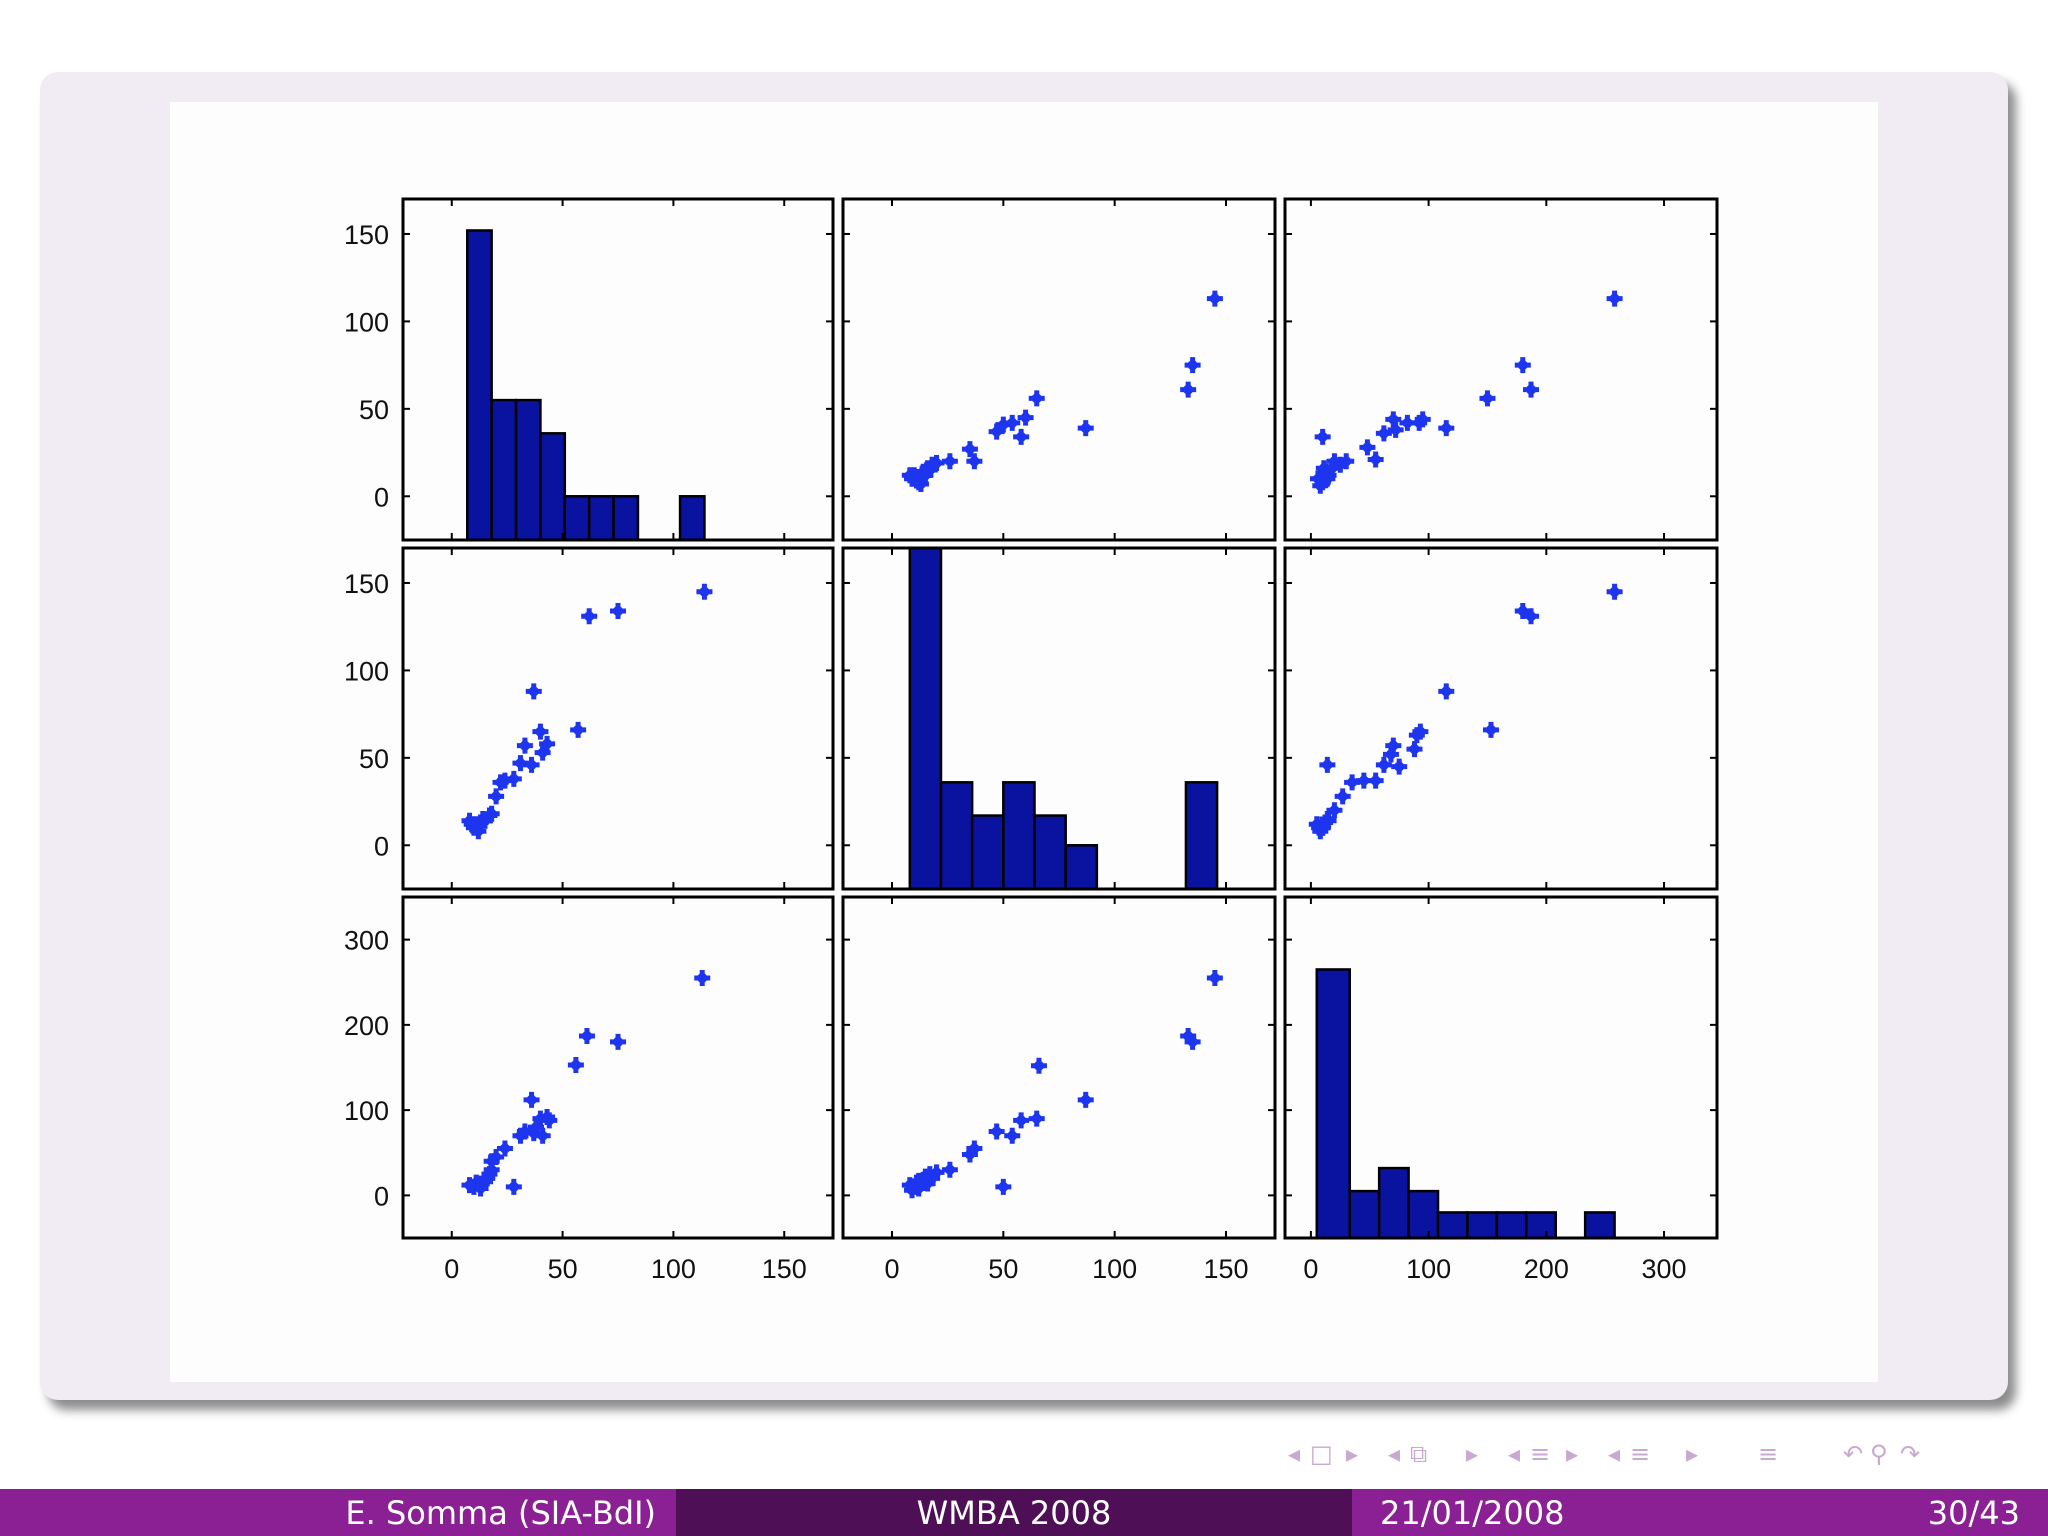  What do you see at coordinates (366, 235) in the screenshot?
I see `y-tick-label: 150` at bounding box center [366, 235].